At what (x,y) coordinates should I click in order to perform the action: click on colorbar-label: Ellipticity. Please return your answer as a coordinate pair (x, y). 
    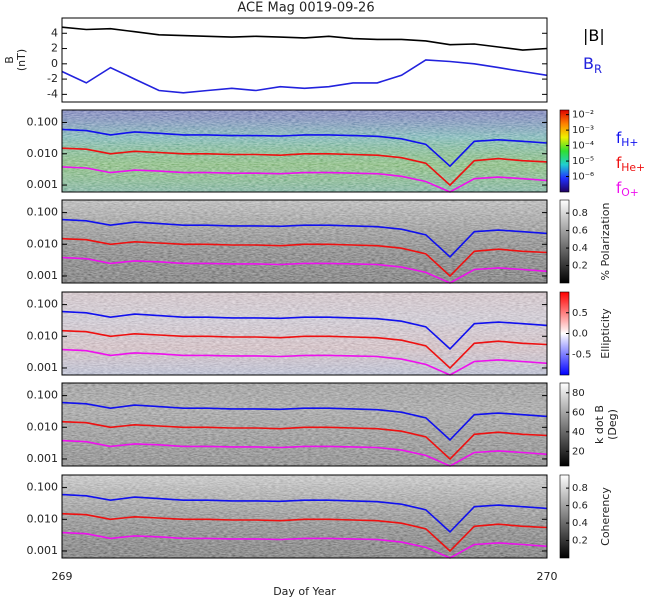
    Looking at the image, I should click on (605, 333).